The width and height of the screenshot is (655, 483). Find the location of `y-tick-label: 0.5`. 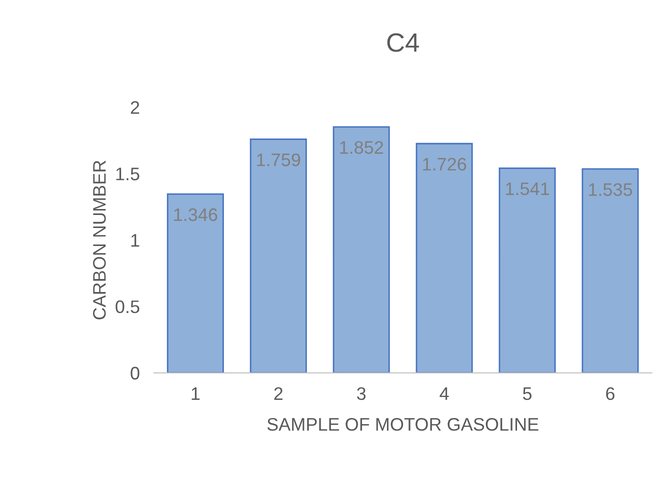

y-tick-label: 0.5 is located at coordinates (128, 307).